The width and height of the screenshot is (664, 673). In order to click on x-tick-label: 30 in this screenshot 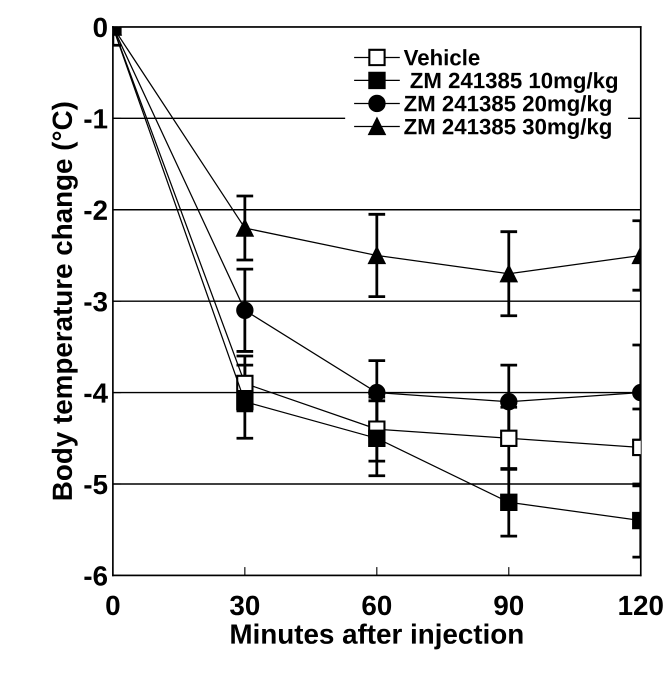, I will do `click(245, 606)`.